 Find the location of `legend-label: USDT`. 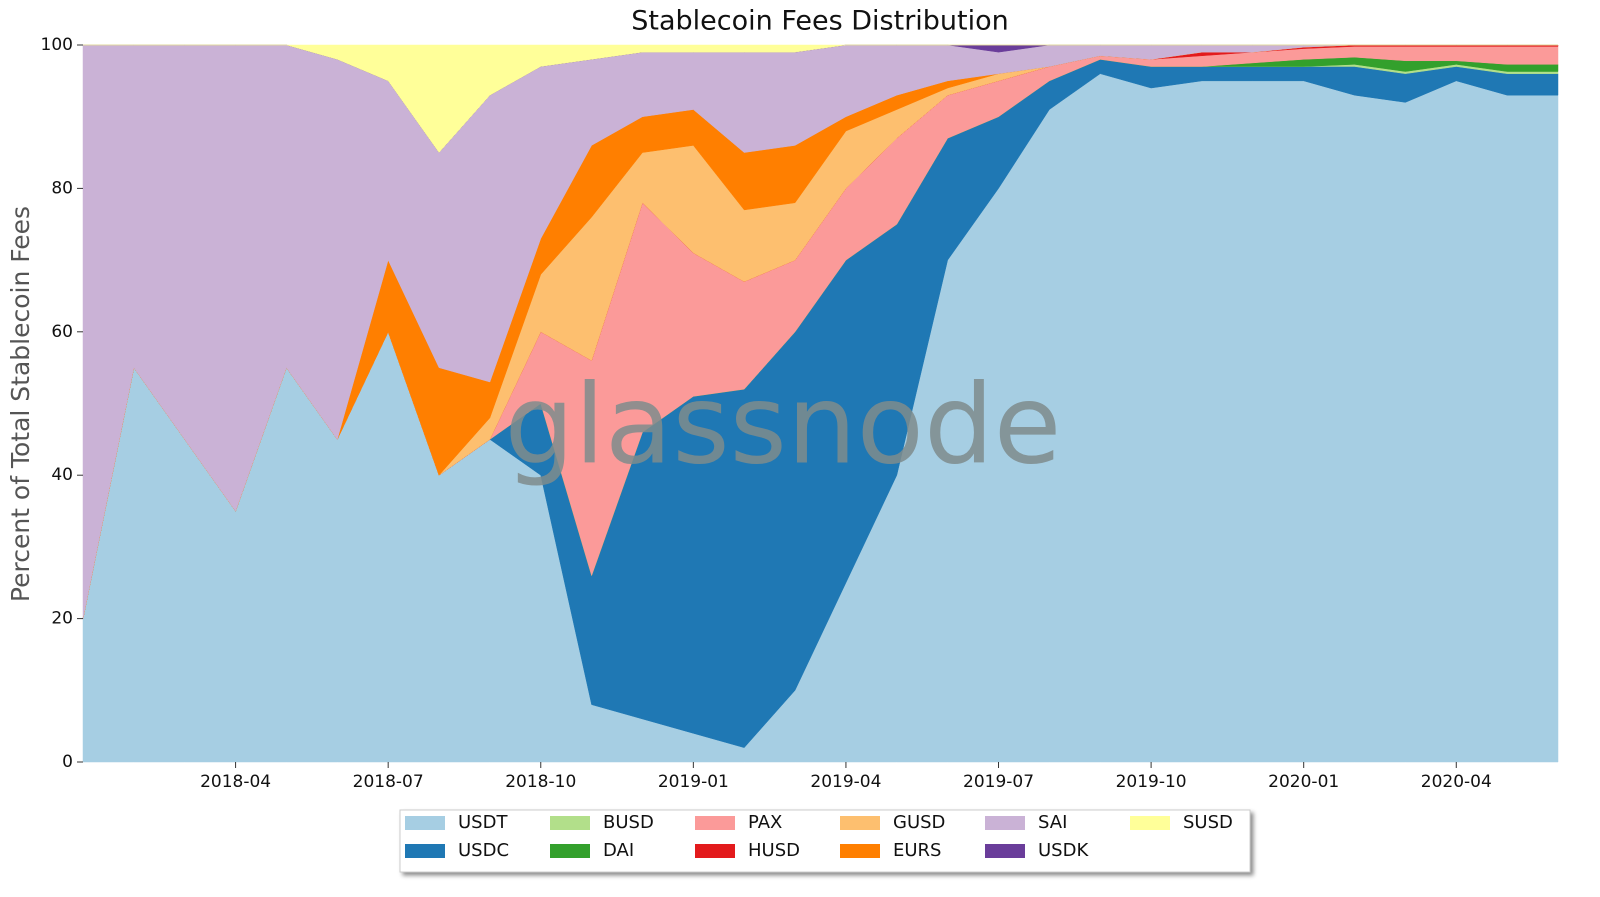

legend-label: USDT is located at coordinates (483, 822).